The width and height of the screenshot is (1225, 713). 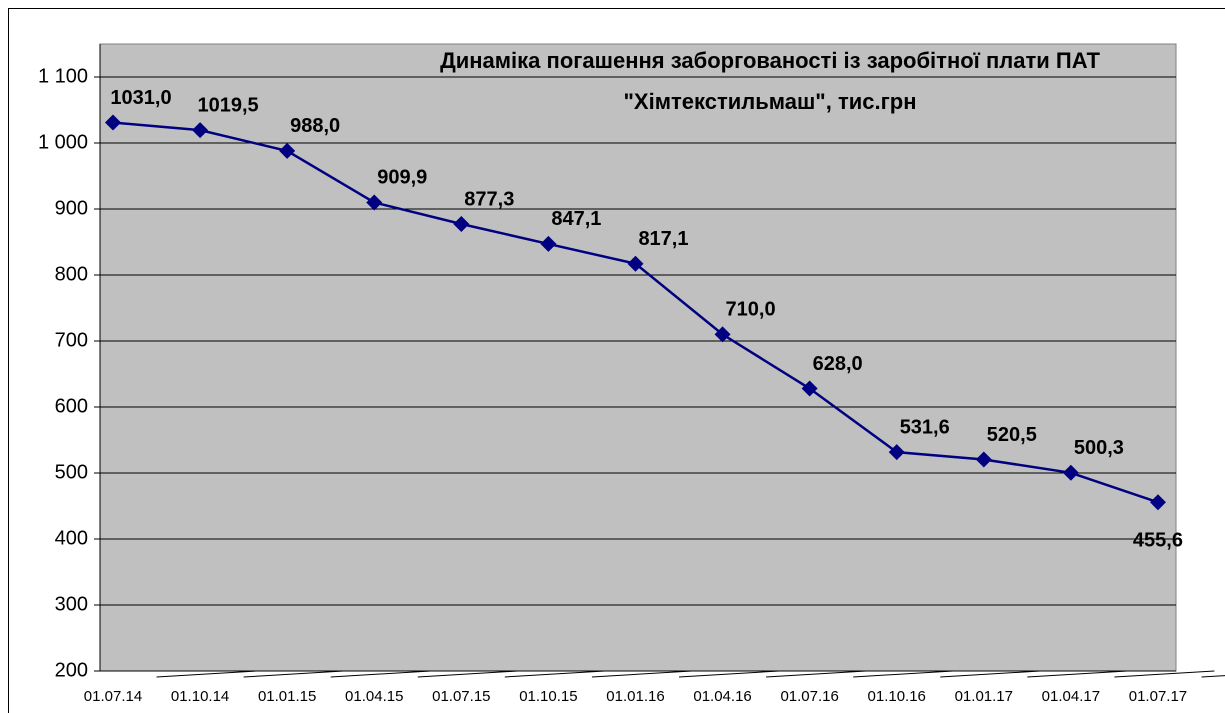 I want to click on data-label: 500,3, so click(x=1099, y=448).